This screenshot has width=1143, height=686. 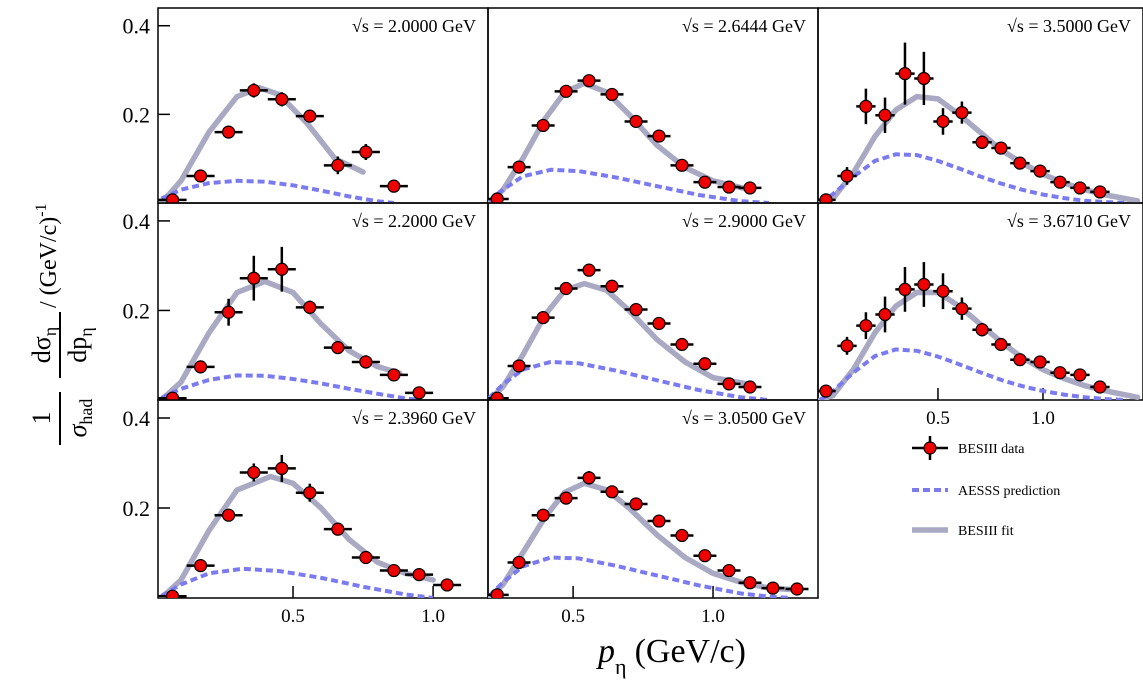 I want to click on panel-label: √s = 3.6710 GeV, so click(x=1069, y=221).